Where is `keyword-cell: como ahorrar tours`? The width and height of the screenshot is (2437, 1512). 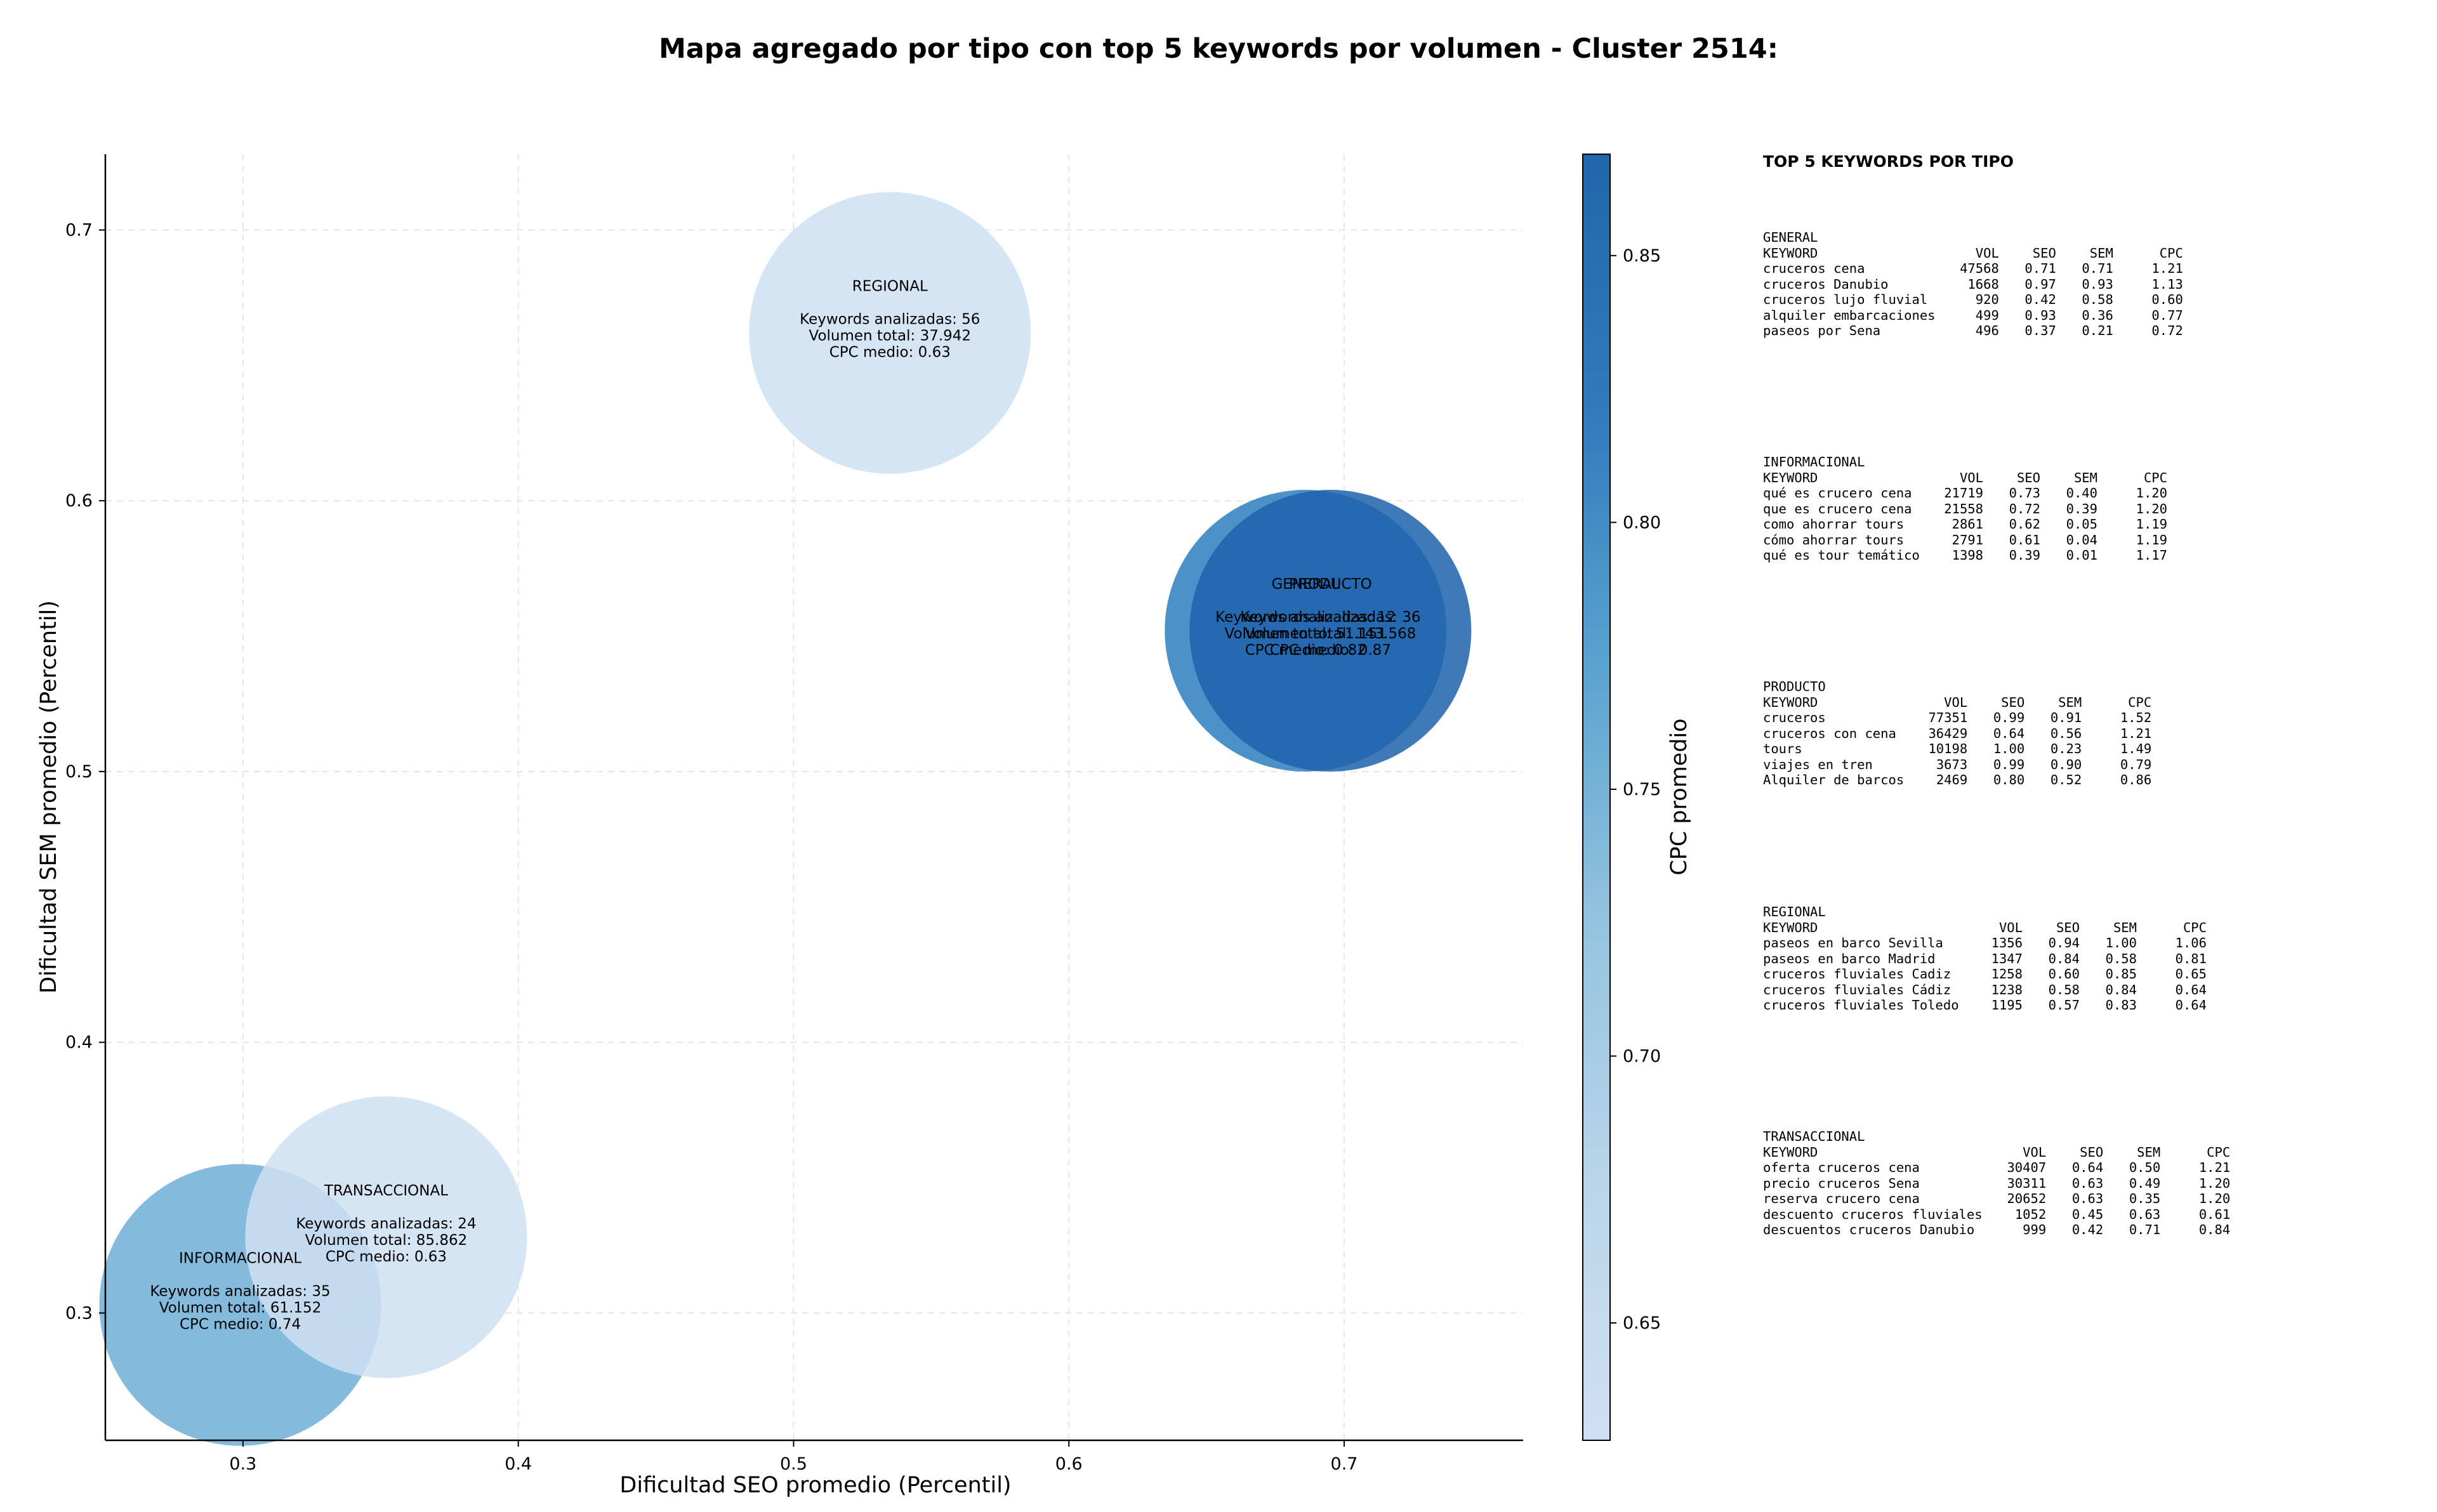 keyword-cell: como ahorrar tours is located at coordinates (1834, 524).